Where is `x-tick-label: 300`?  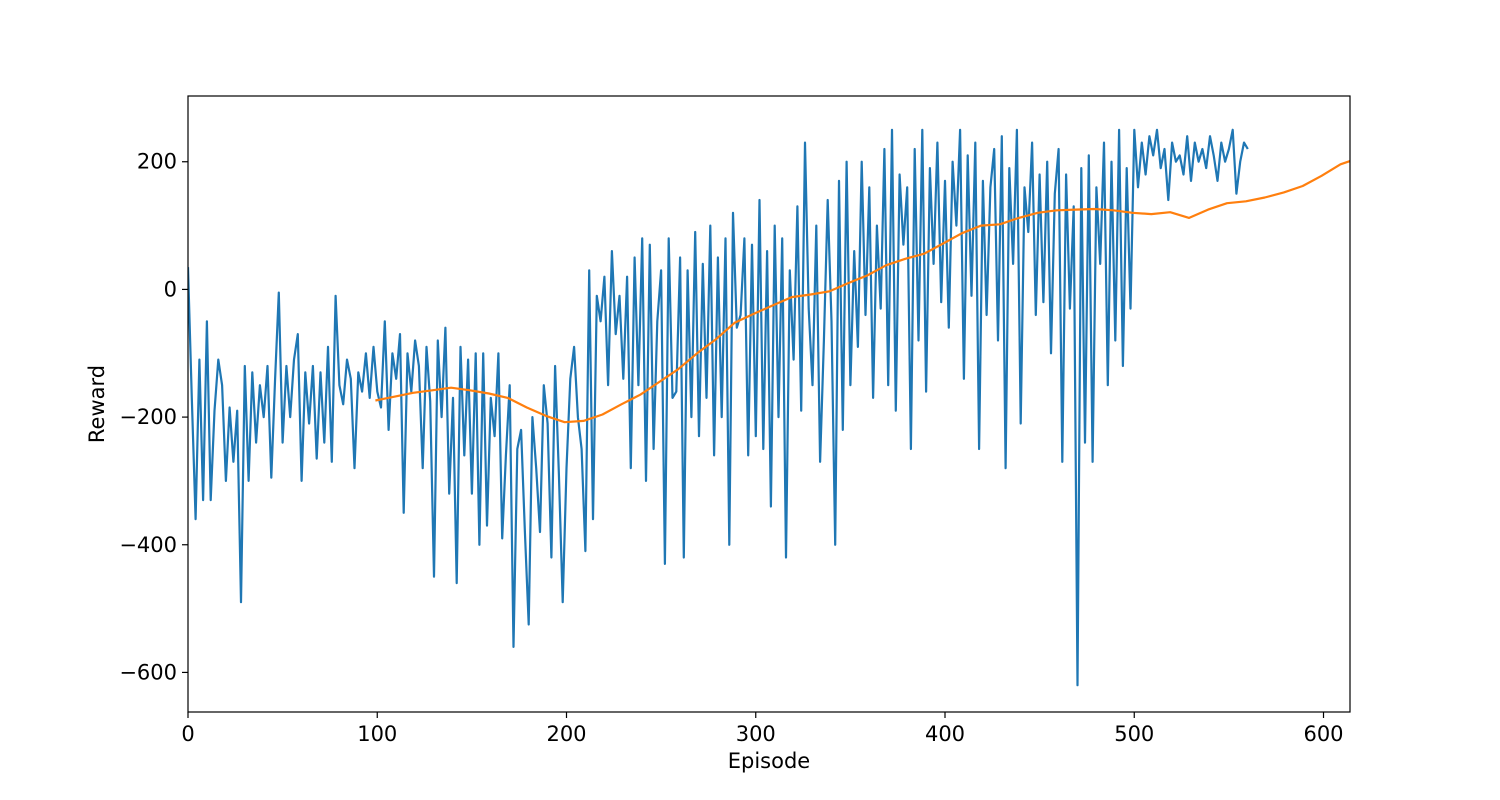 x-tick-label: 300 is located at coordinates (756, 734).